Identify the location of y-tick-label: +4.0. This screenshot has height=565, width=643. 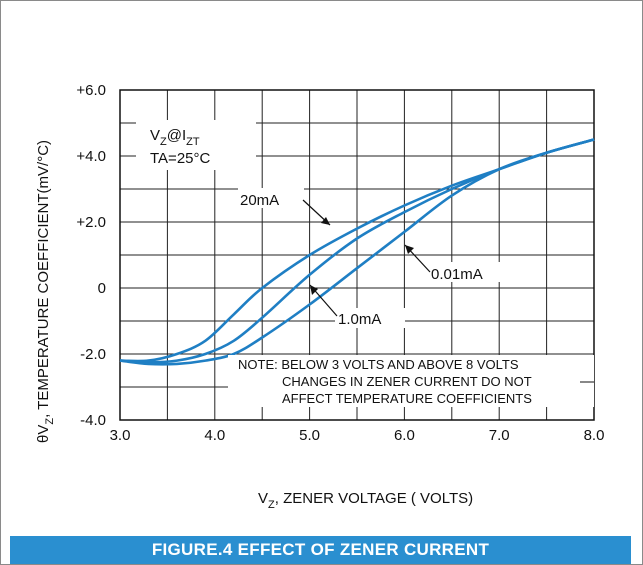
(91, 156).